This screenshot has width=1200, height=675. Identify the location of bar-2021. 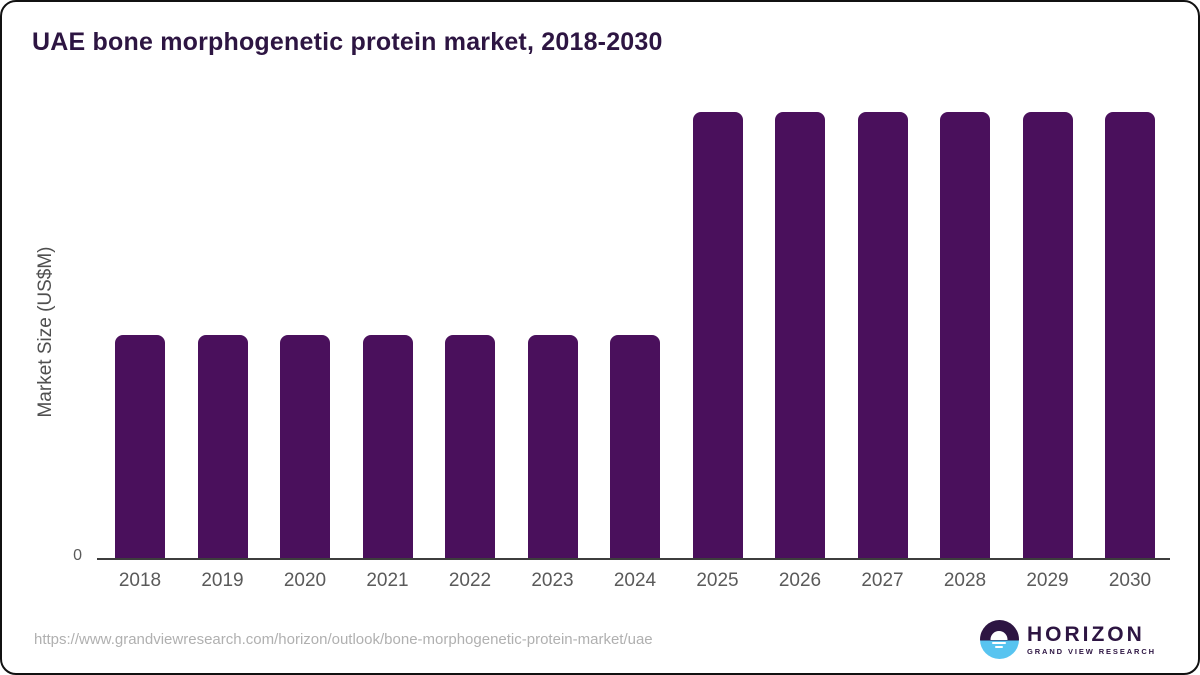
(387, 446).